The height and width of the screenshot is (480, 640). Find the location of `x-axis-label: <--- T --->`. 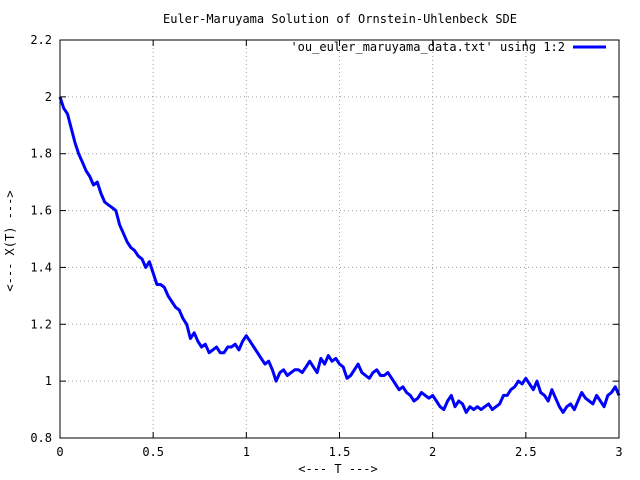

x-axis-label: <--- T ---> is located at coordinates (337, 469).